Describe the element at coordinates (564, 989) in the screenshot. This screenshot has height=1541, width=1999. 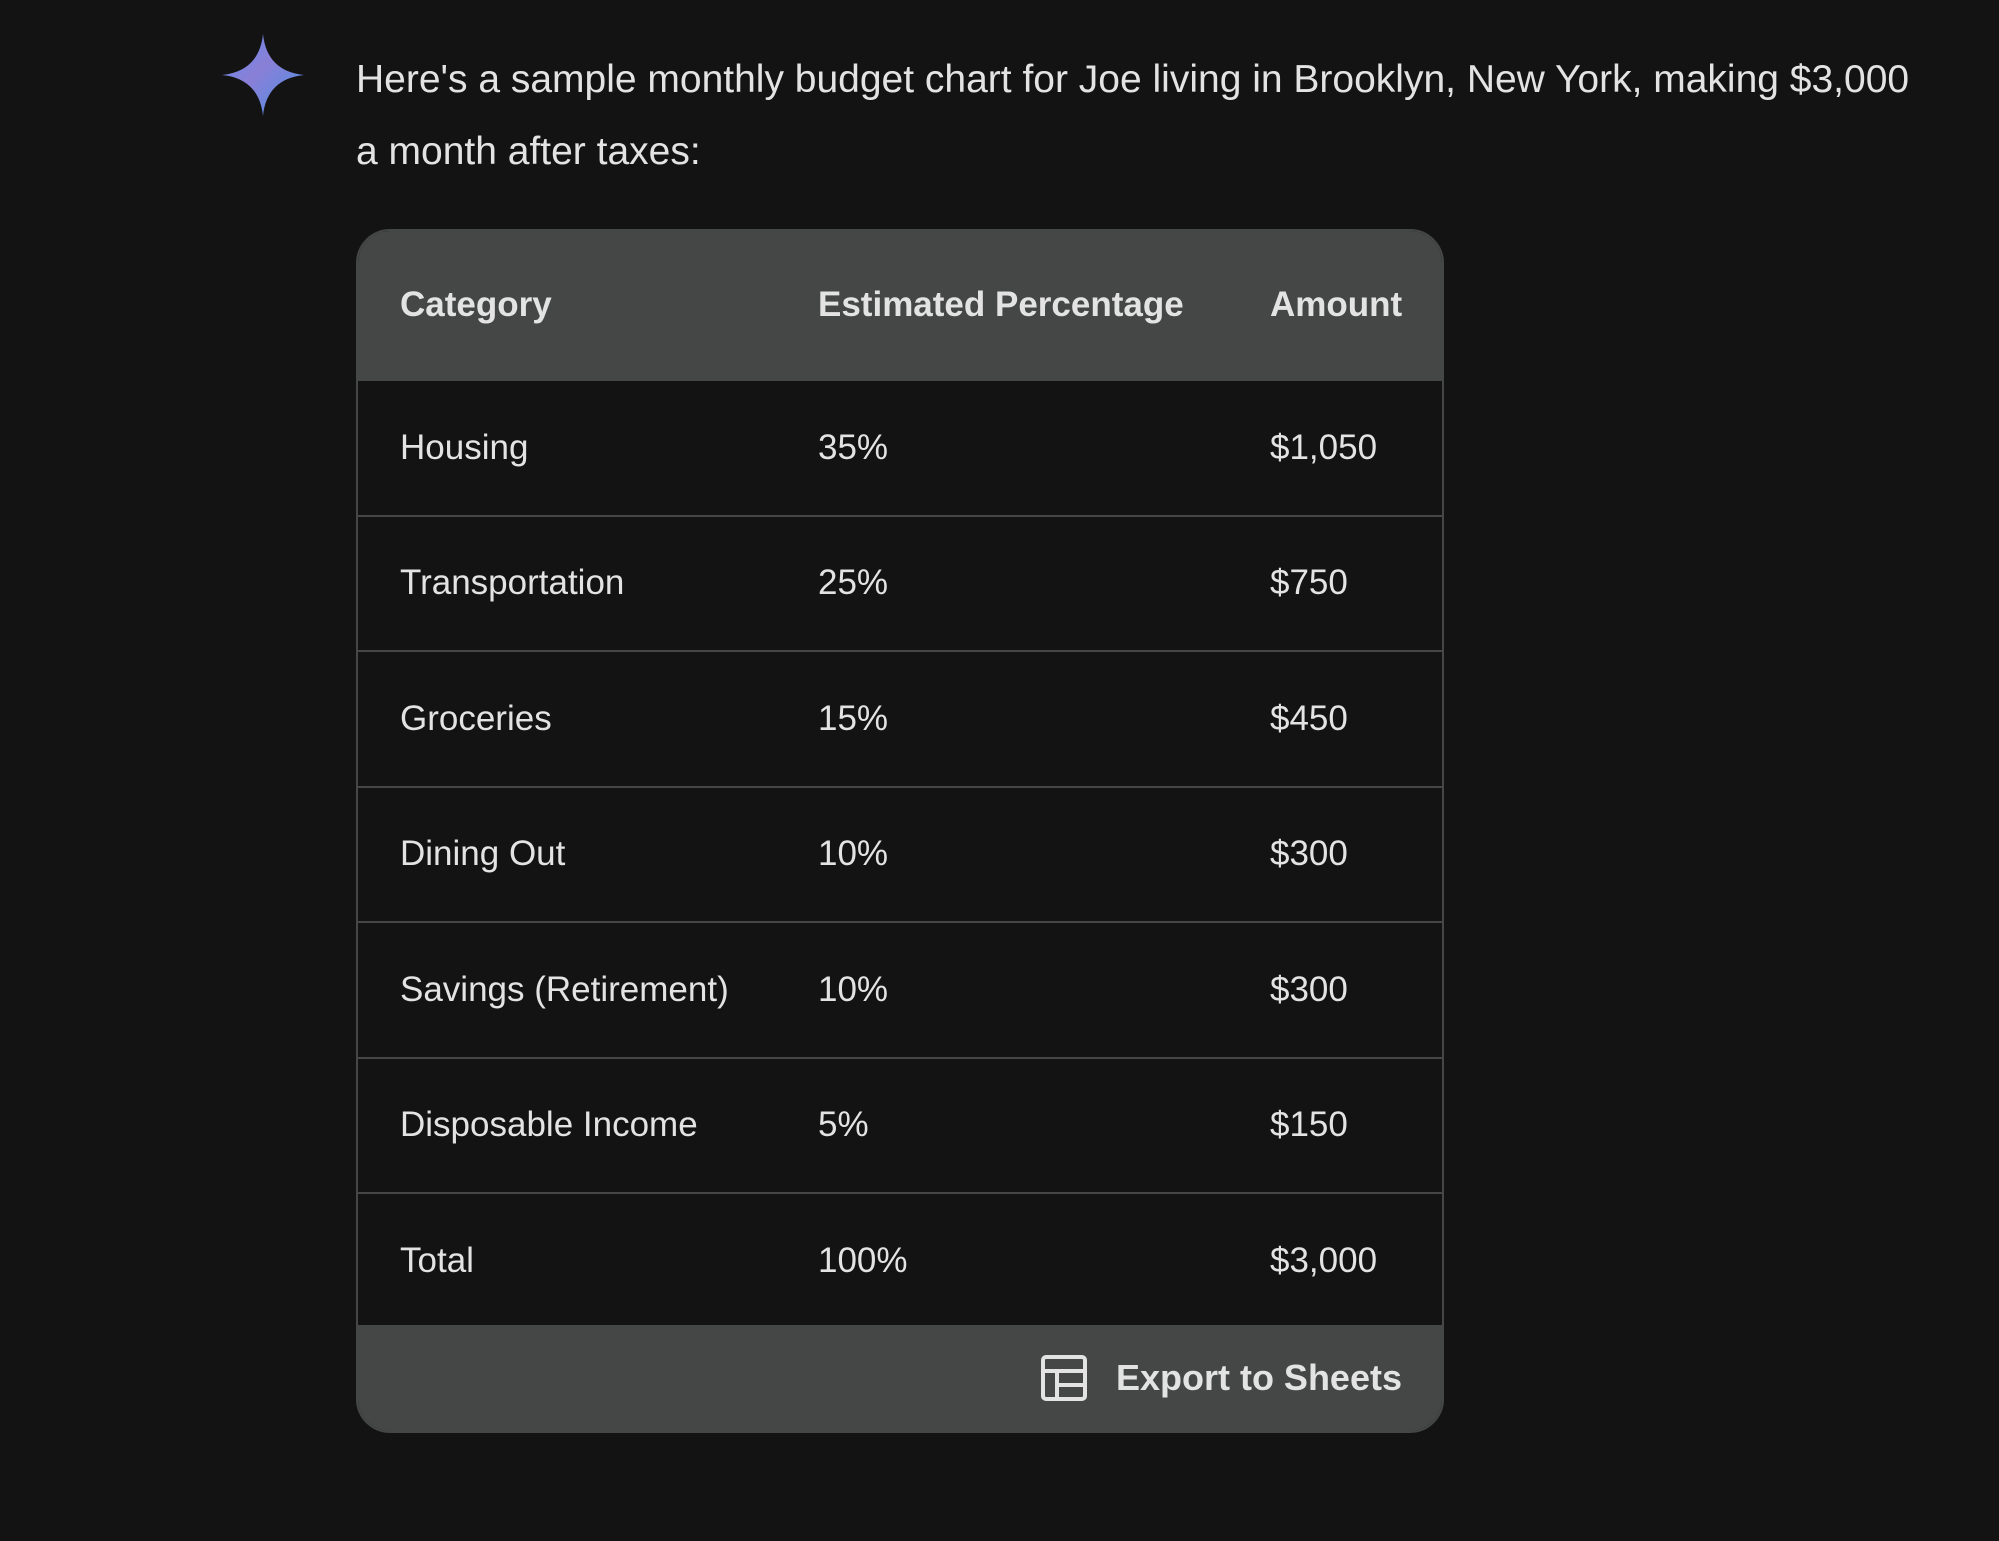
I see `cell-category: Savings (Retirement)` at that location.